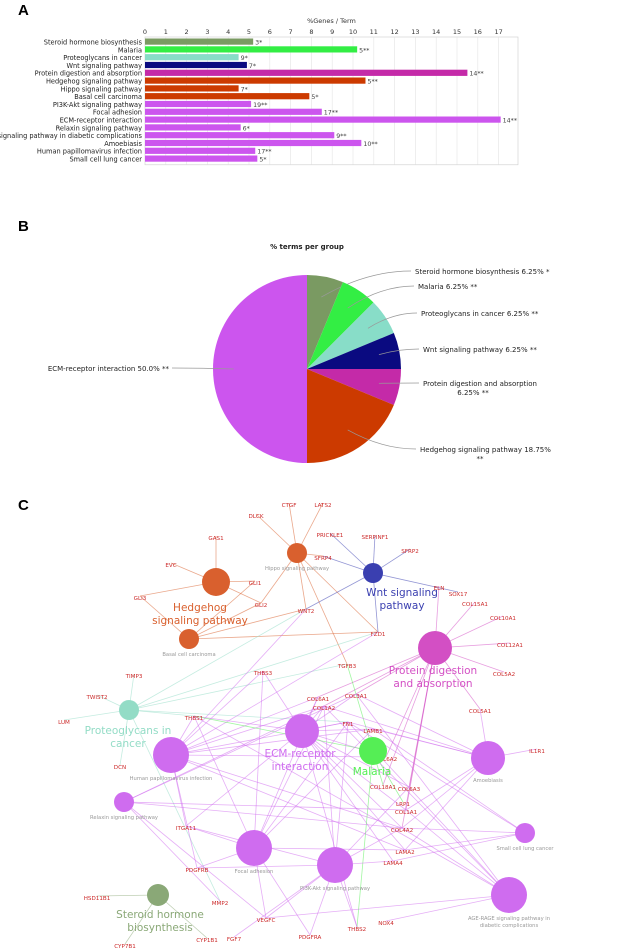 The width and height of the screenshot is (620, 952). Describe the element at coordinates (246, 128) in the screenshot. I see `bar-data-label: 6*` at that location.